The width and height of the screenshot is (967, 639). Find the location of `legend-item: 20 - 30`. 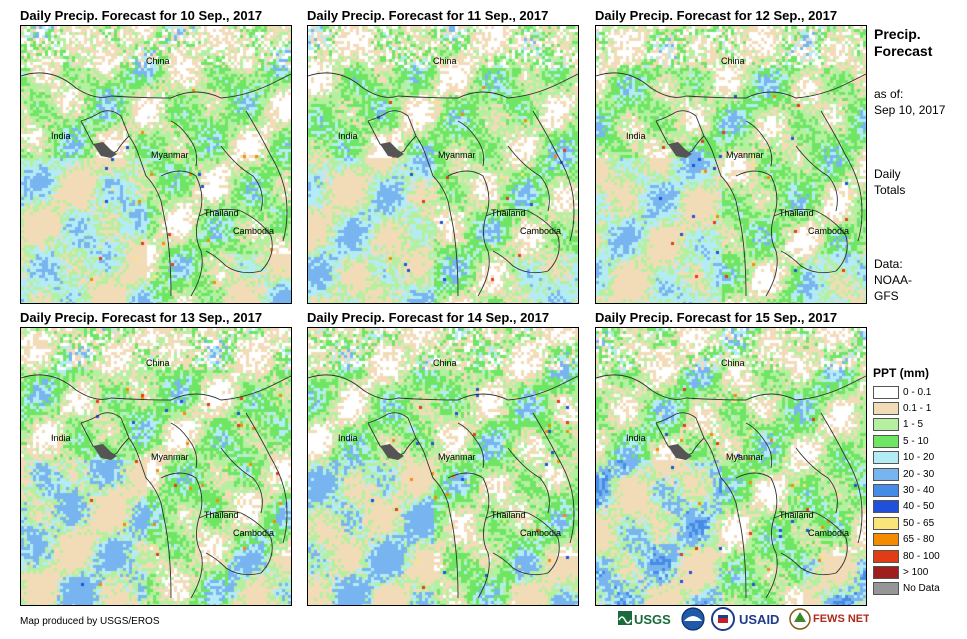

legend-item: 20 - 30 is located at coordinates (906, 474).